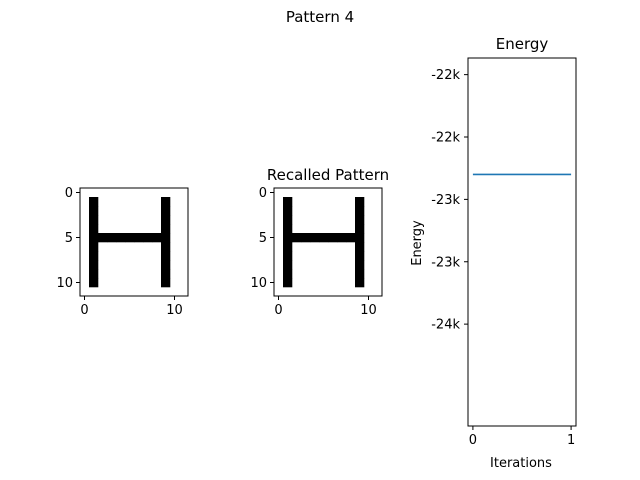 The width and height of the screenshot is (640, 480). Describe the element at coordinates (445, 200) in the screenshot. I see `energy-y-tick-label-2: -23k` at that location.